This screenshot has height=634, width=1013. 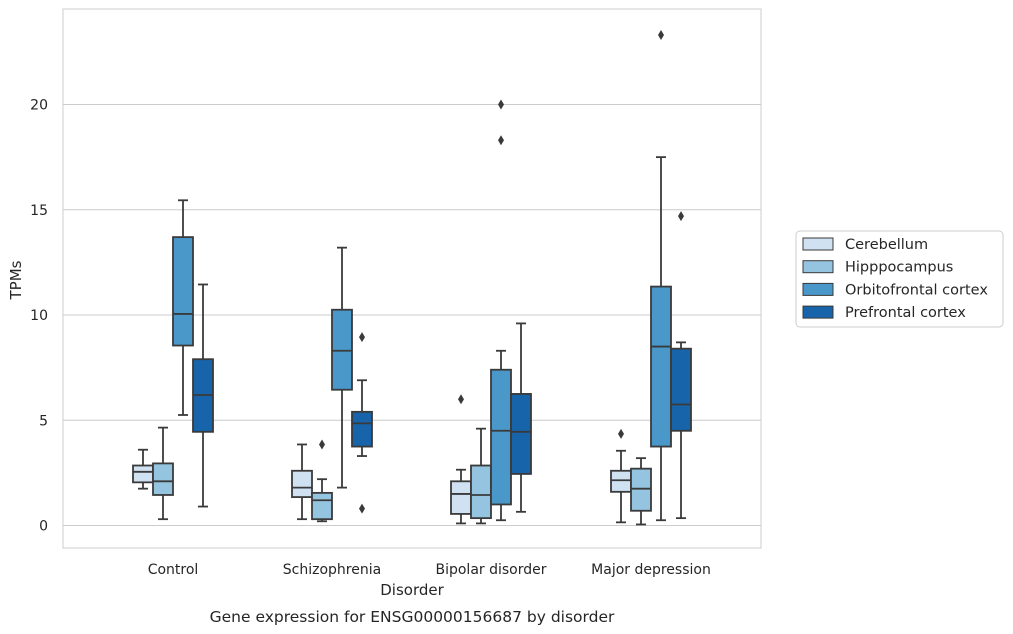 I want to click on y-tick-label: 5, so click(x=43, y=421).